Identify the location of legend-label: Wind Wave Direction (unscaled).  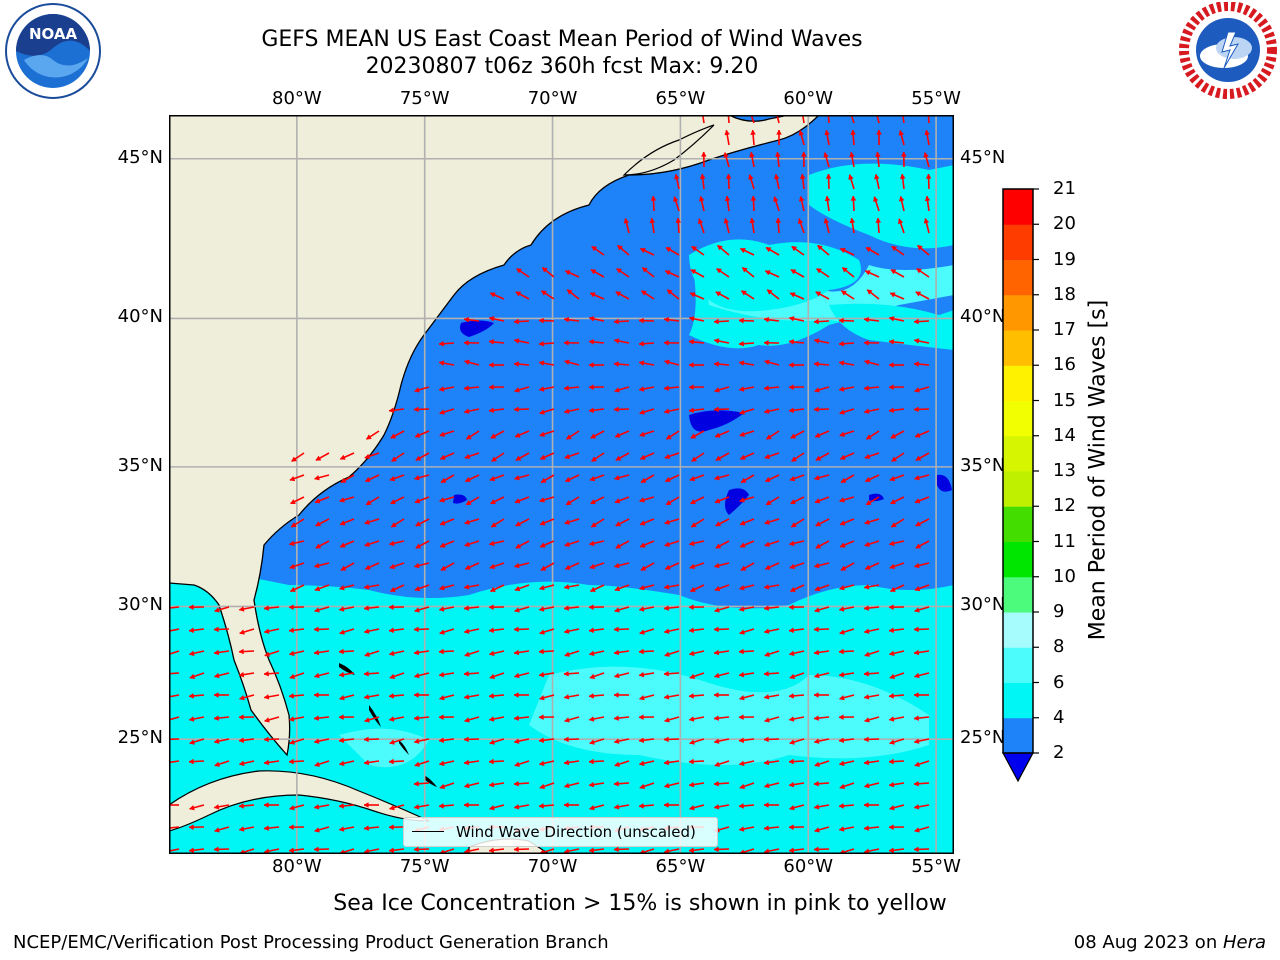
(576, 832).